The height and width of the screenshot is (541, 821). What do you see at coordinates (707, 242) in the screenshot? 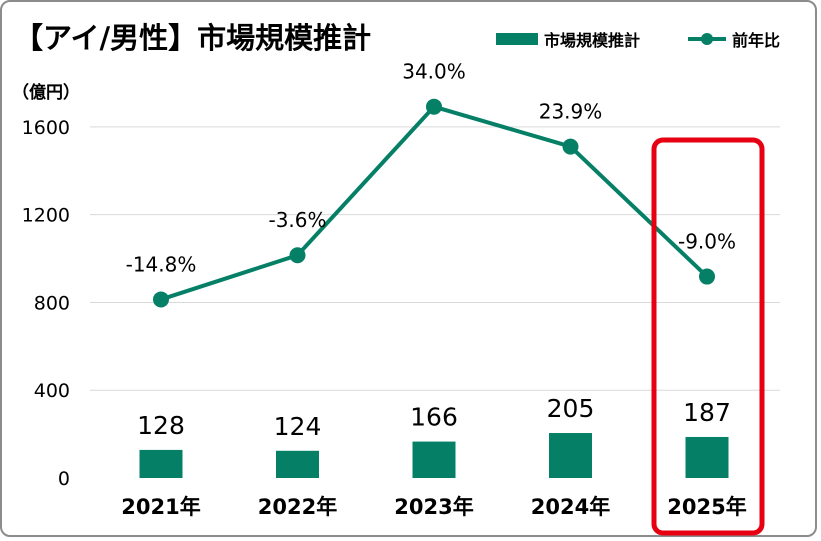
I see `line-value-label: -9.0%` at bounding box center [707, 242].